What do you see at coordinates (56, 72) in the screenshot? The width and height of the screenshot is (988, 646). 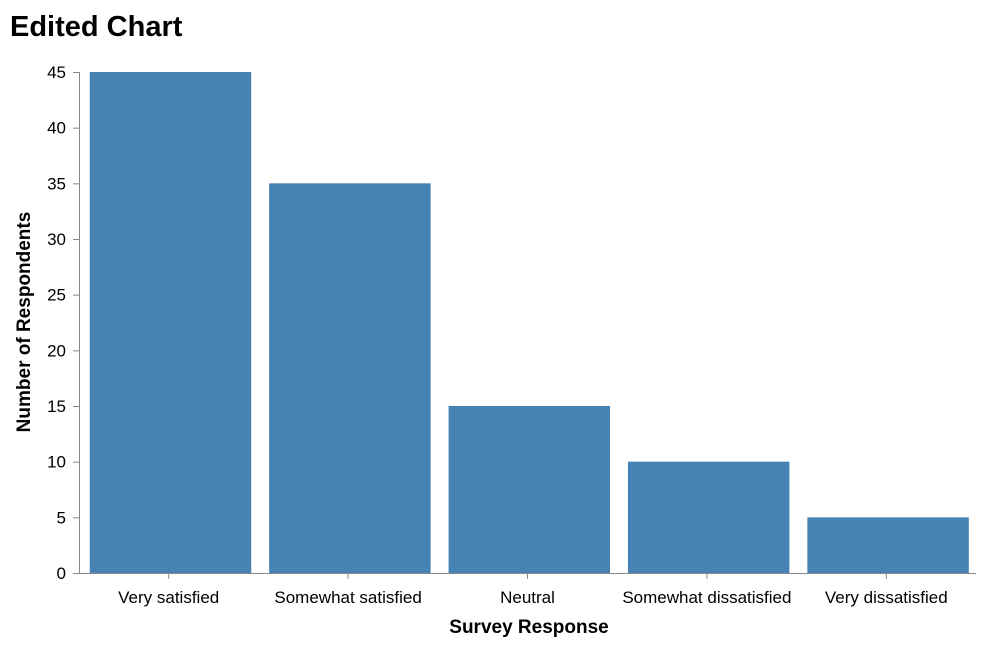 I see `y-tick-label-45: 45` at bounding box center [56, 72].